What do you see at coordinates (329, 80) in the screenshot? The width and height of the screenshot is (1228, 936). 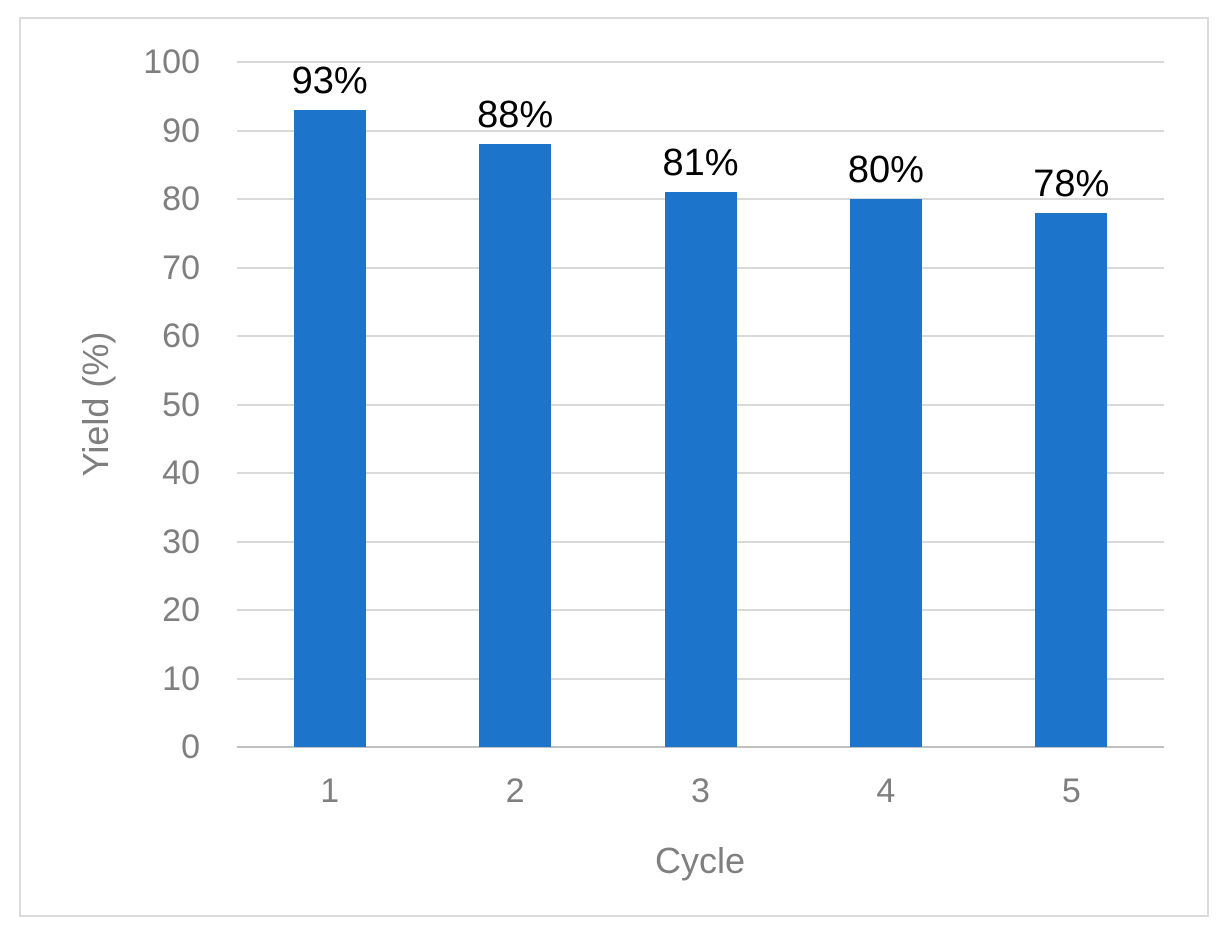 I see `bar-value-label-1: 93%` at bounding box center [329, 80].